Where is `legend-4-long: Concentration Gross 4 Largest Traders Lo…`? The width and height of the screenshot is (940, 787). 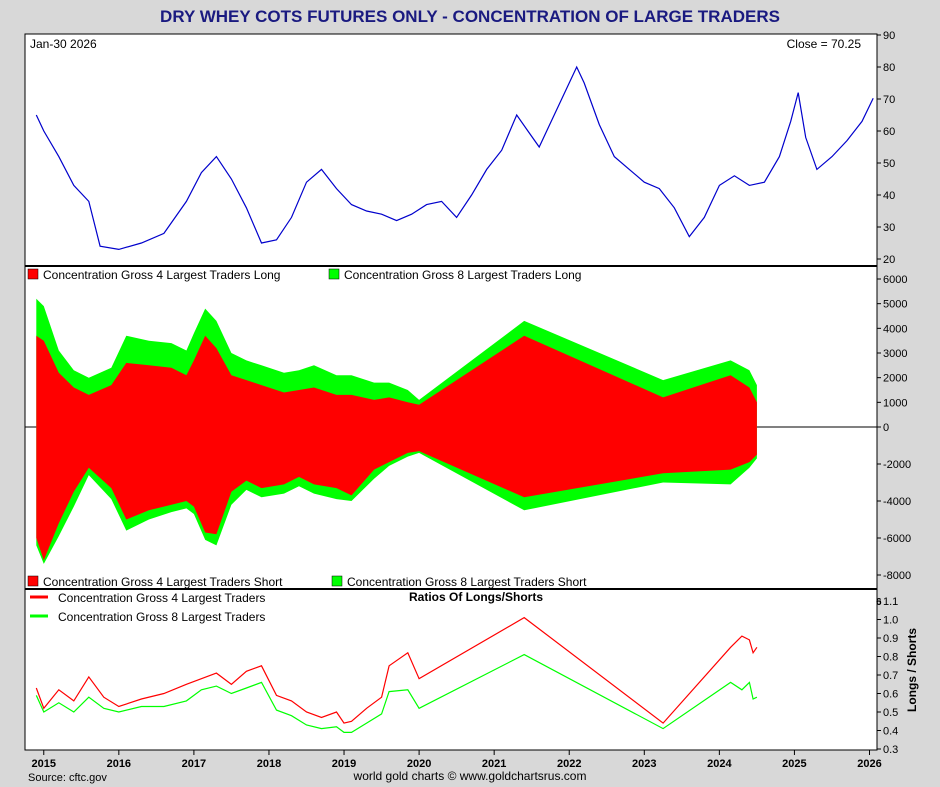 legend-4-long: Concentration Gross 4 Largest Traders Lo… is located at coordinates (161, 275).